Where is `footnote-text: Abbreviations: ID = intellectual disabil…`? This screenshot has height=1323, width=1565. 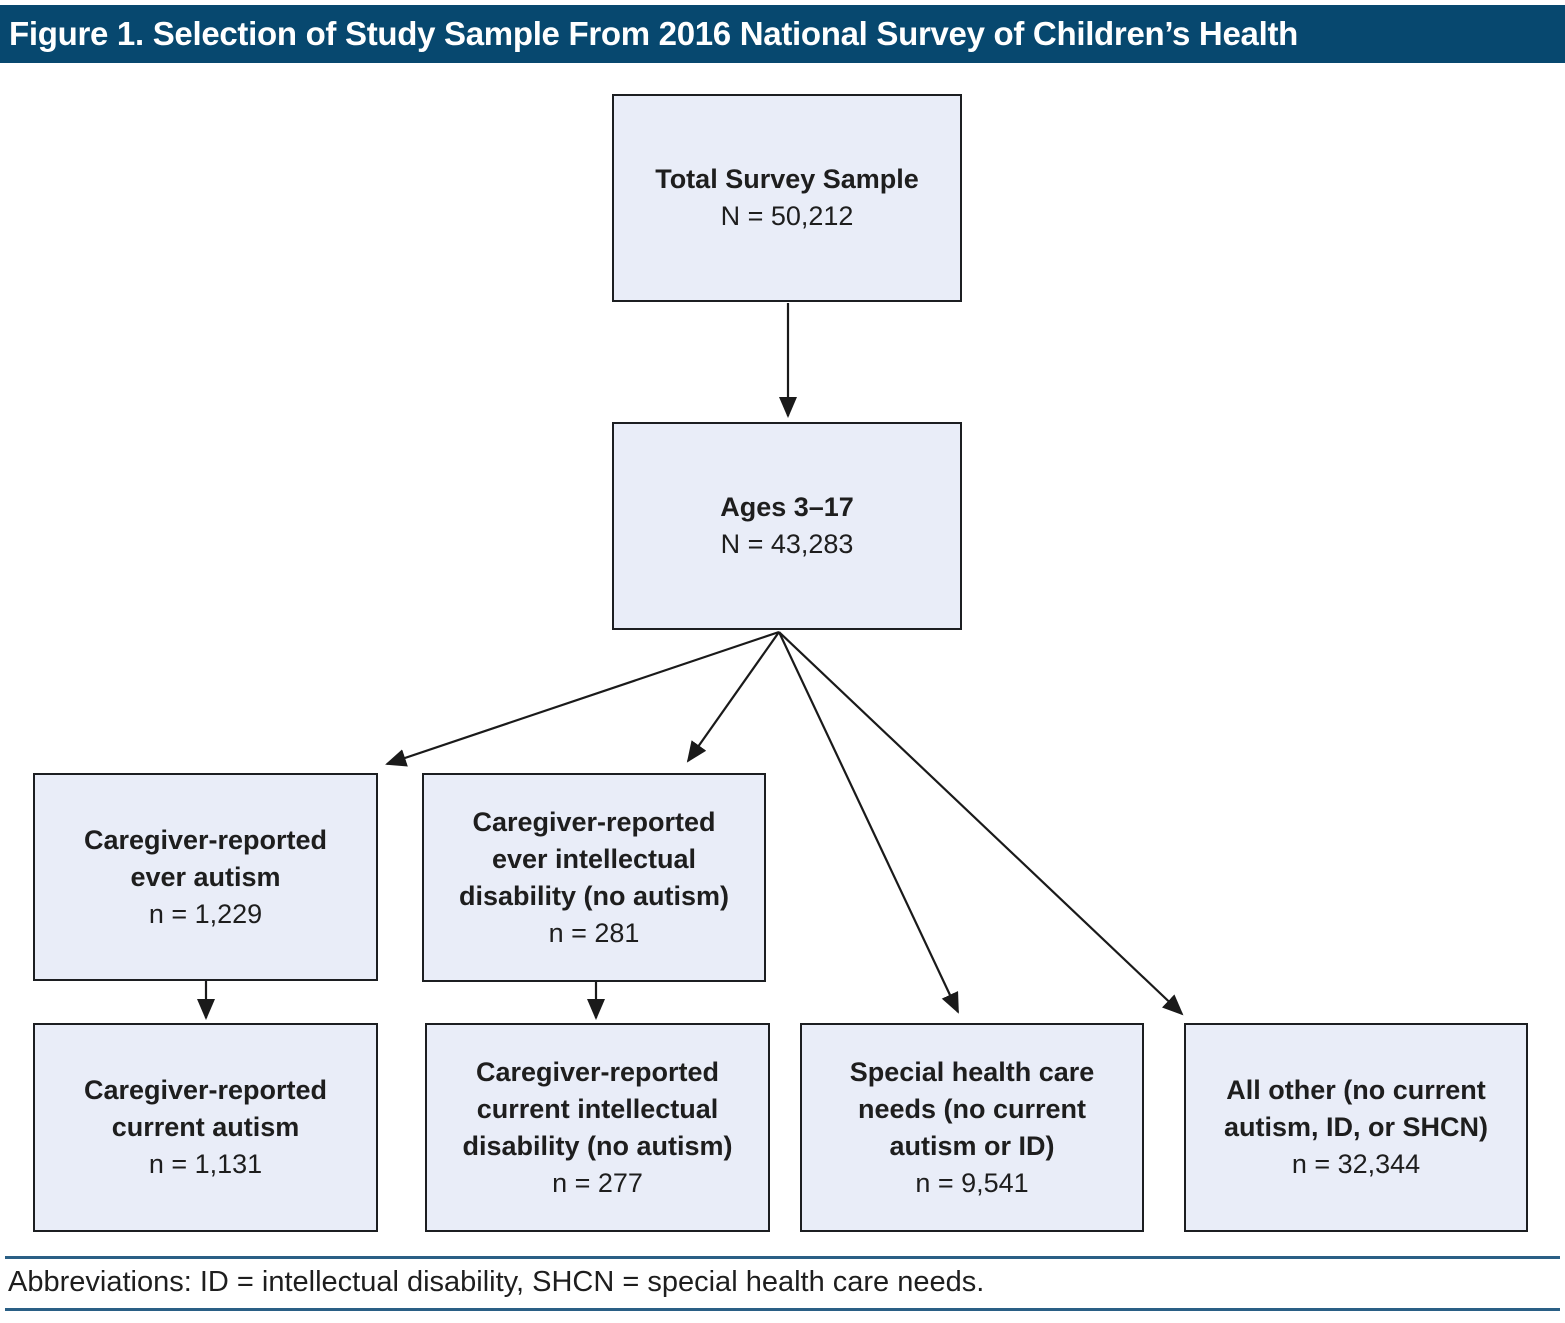 footnote-text: Abbreviations: ID = intellectual disabil… is located at coordinates (496, 1282).